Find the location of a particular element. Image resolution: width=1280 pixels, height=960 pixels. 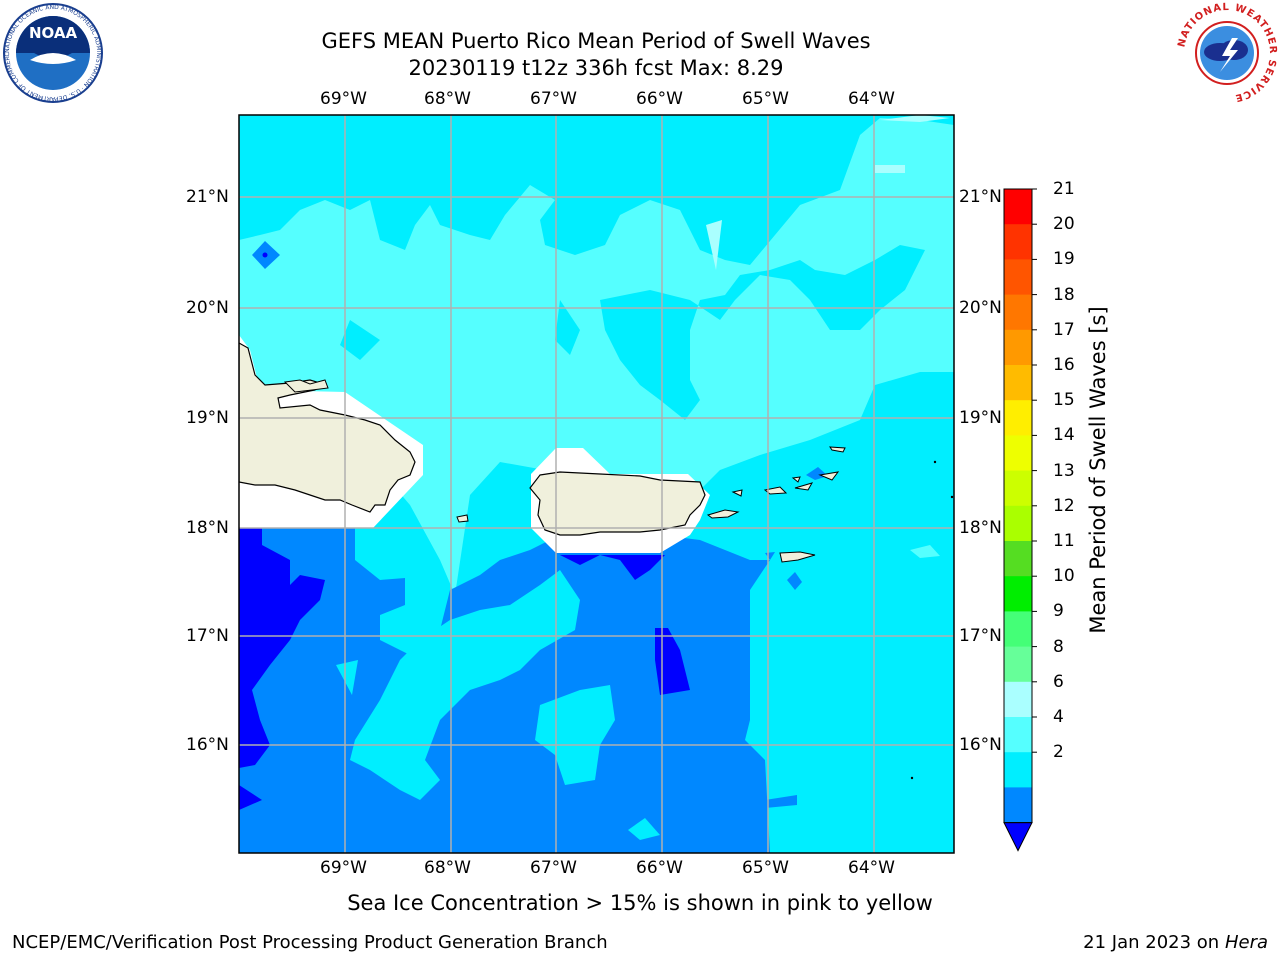

hispaniola-land is located at coordinates (327, 427).